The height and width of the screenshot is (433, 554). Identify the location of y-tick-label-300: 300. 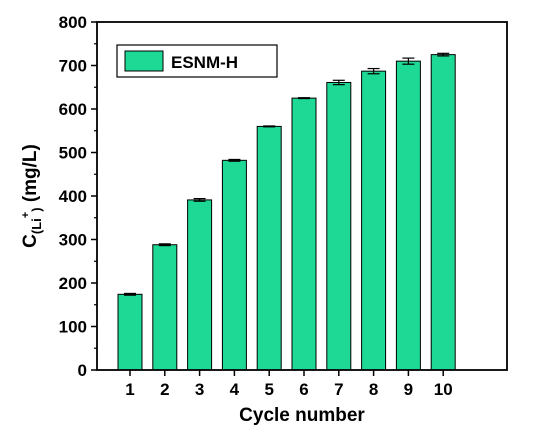
(73, 240).